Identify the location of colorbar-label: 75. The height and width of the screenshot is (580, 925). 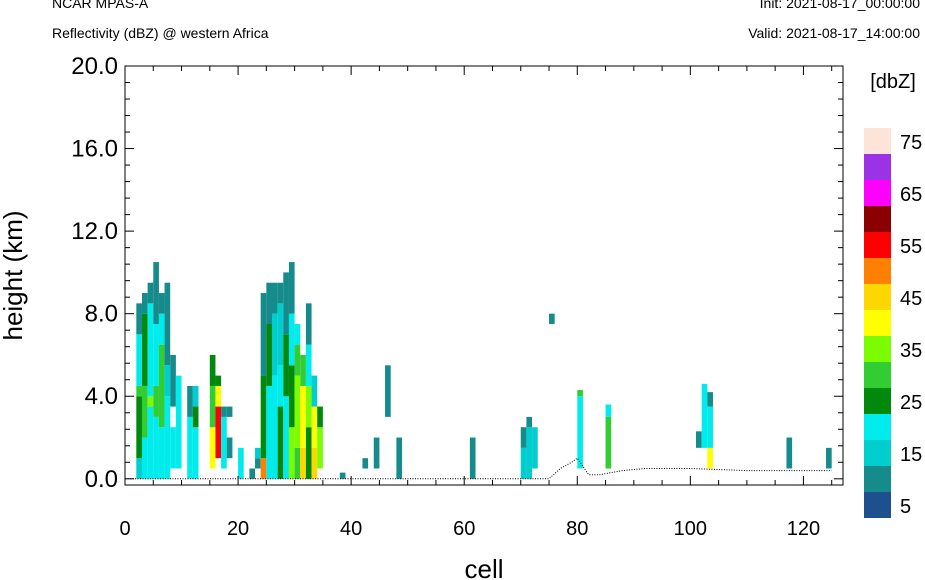
(911, 143).